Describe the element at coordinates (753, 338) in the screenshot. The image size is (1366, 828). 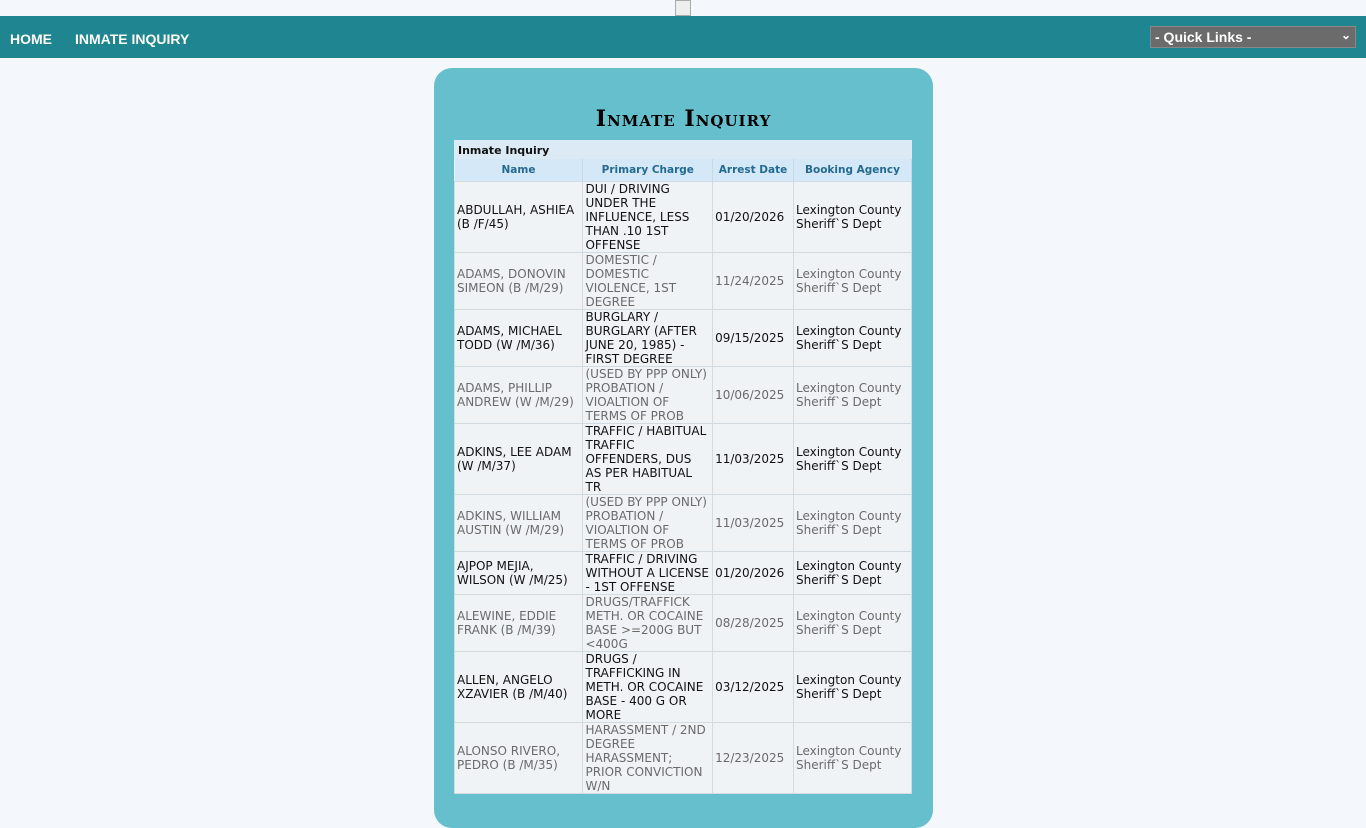
I see `arrest-date: 09/15/2025` at that location.